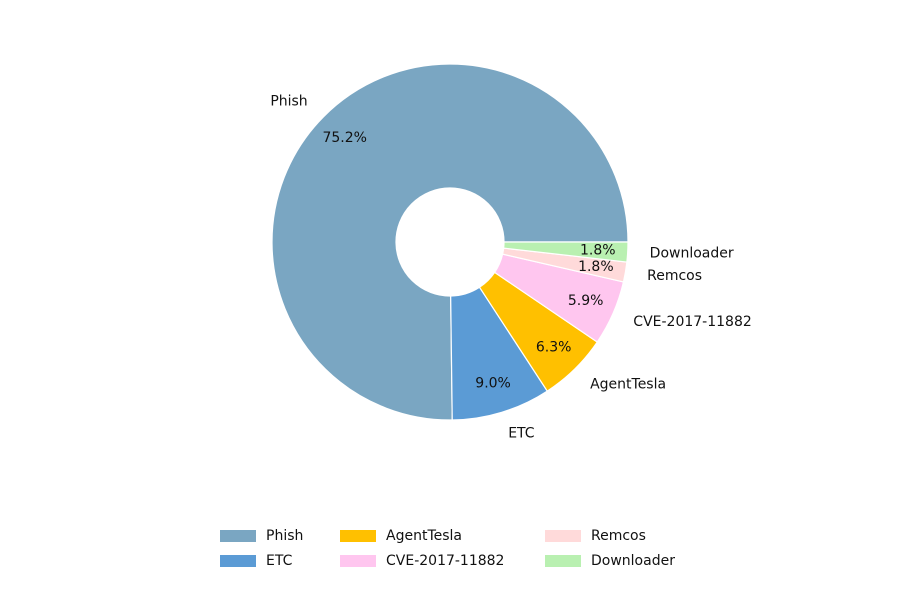  I want to click on legend-label: Downloader, so click(633, 561).